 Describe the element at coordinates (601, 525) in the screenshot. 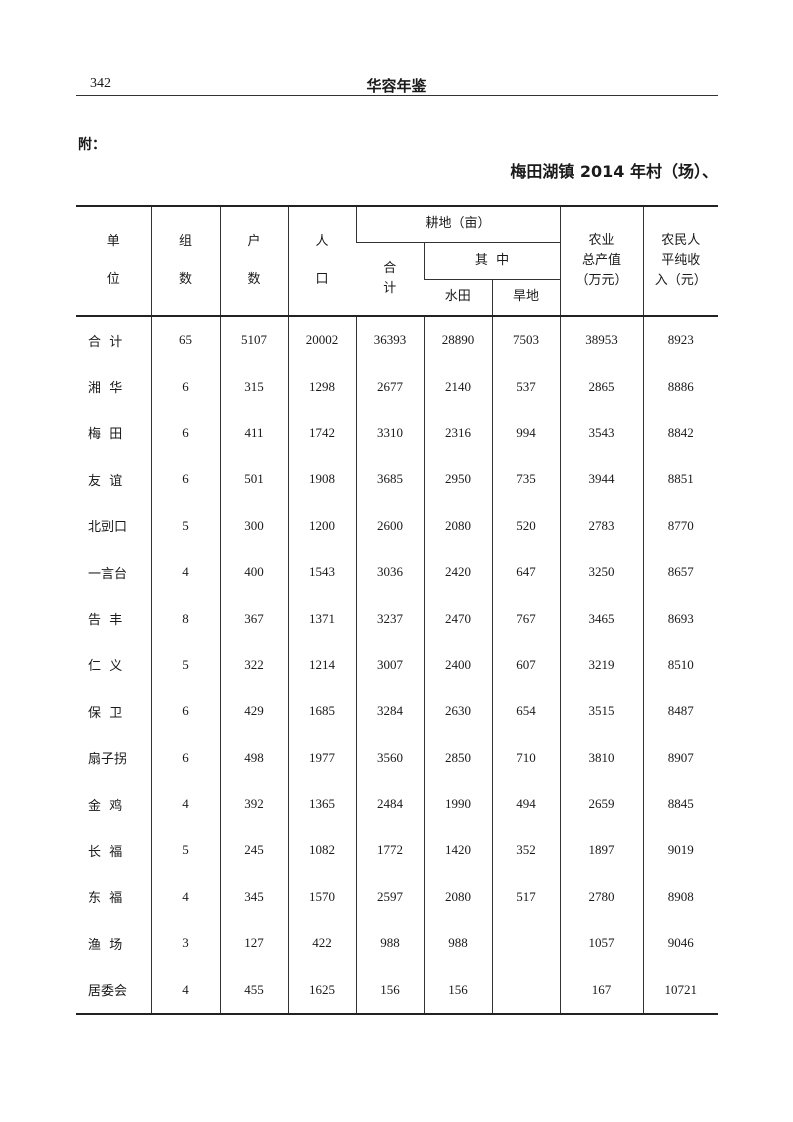

I see `value-cell: 2783` at that location.